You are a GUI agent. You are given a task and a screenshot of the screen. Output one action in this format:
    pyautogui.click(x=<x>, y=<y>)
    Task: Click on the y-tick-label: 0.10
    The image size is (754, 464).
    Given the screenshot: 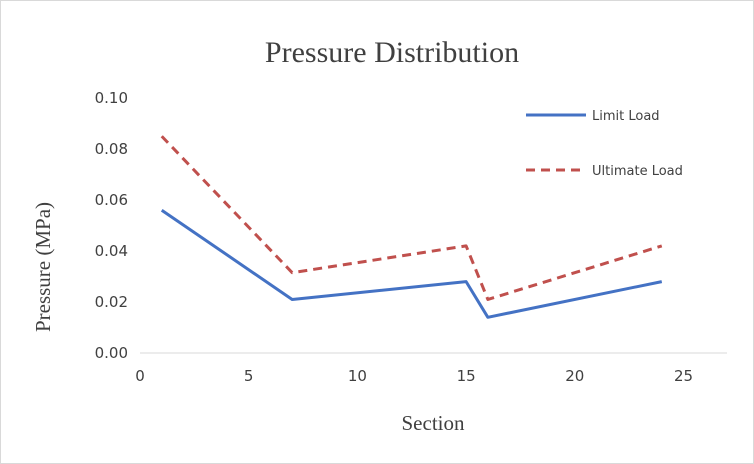 What is the action you would take?
    pyautogui.click(x=111, y=98)
    